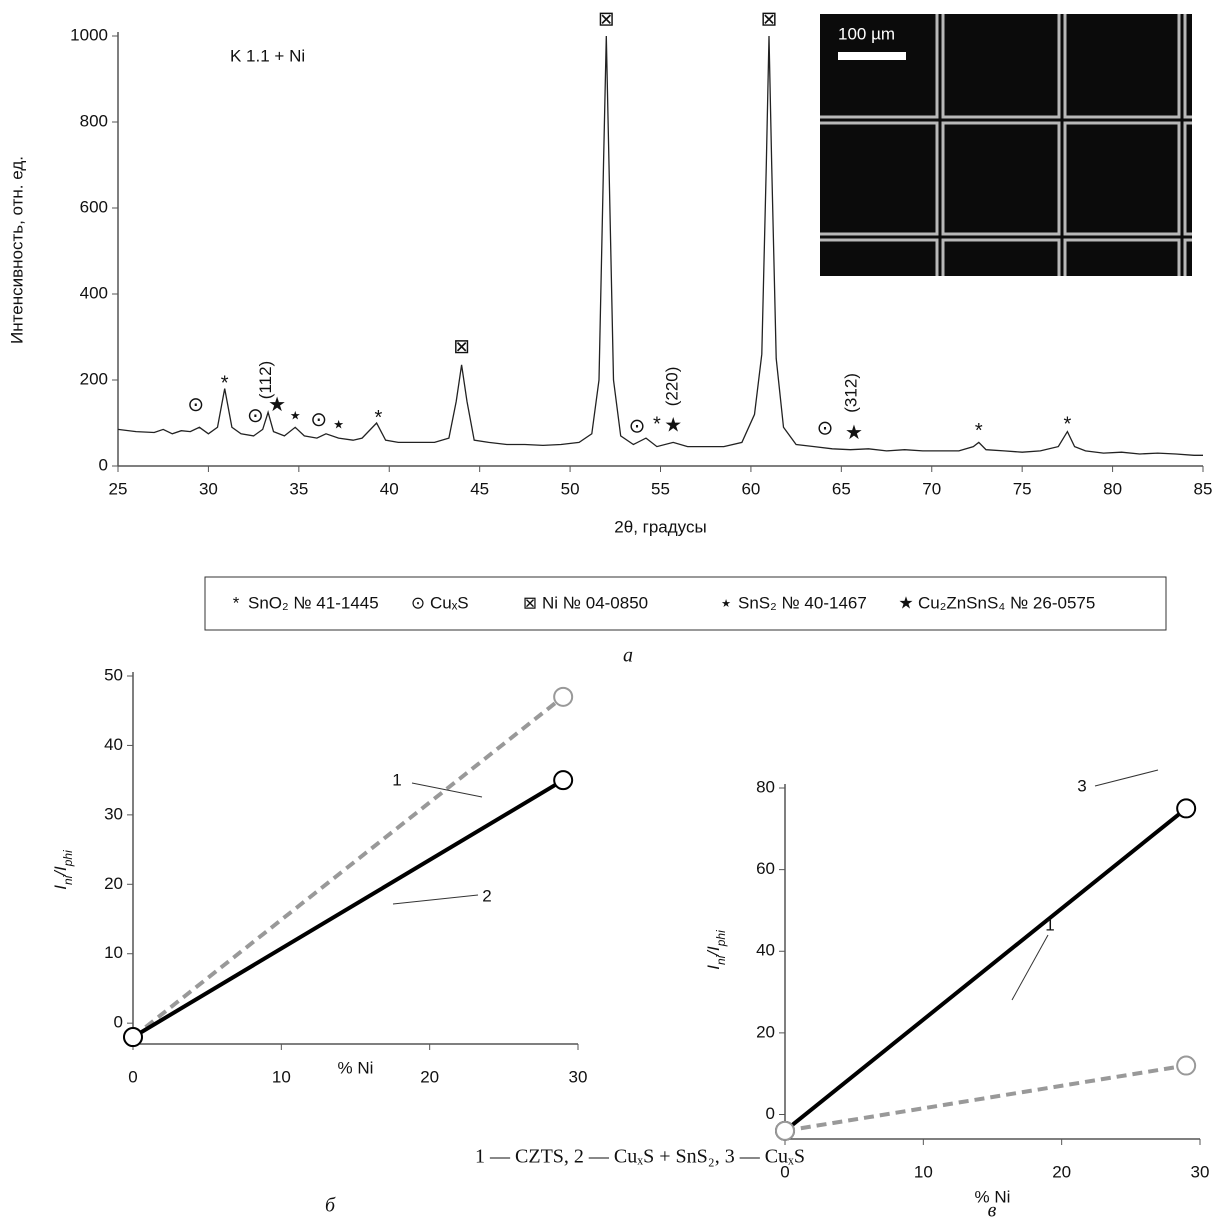 The width and height of the screenshot is (1226, 1223). I want to click on y-tick-label: 200, so click(94, 378).